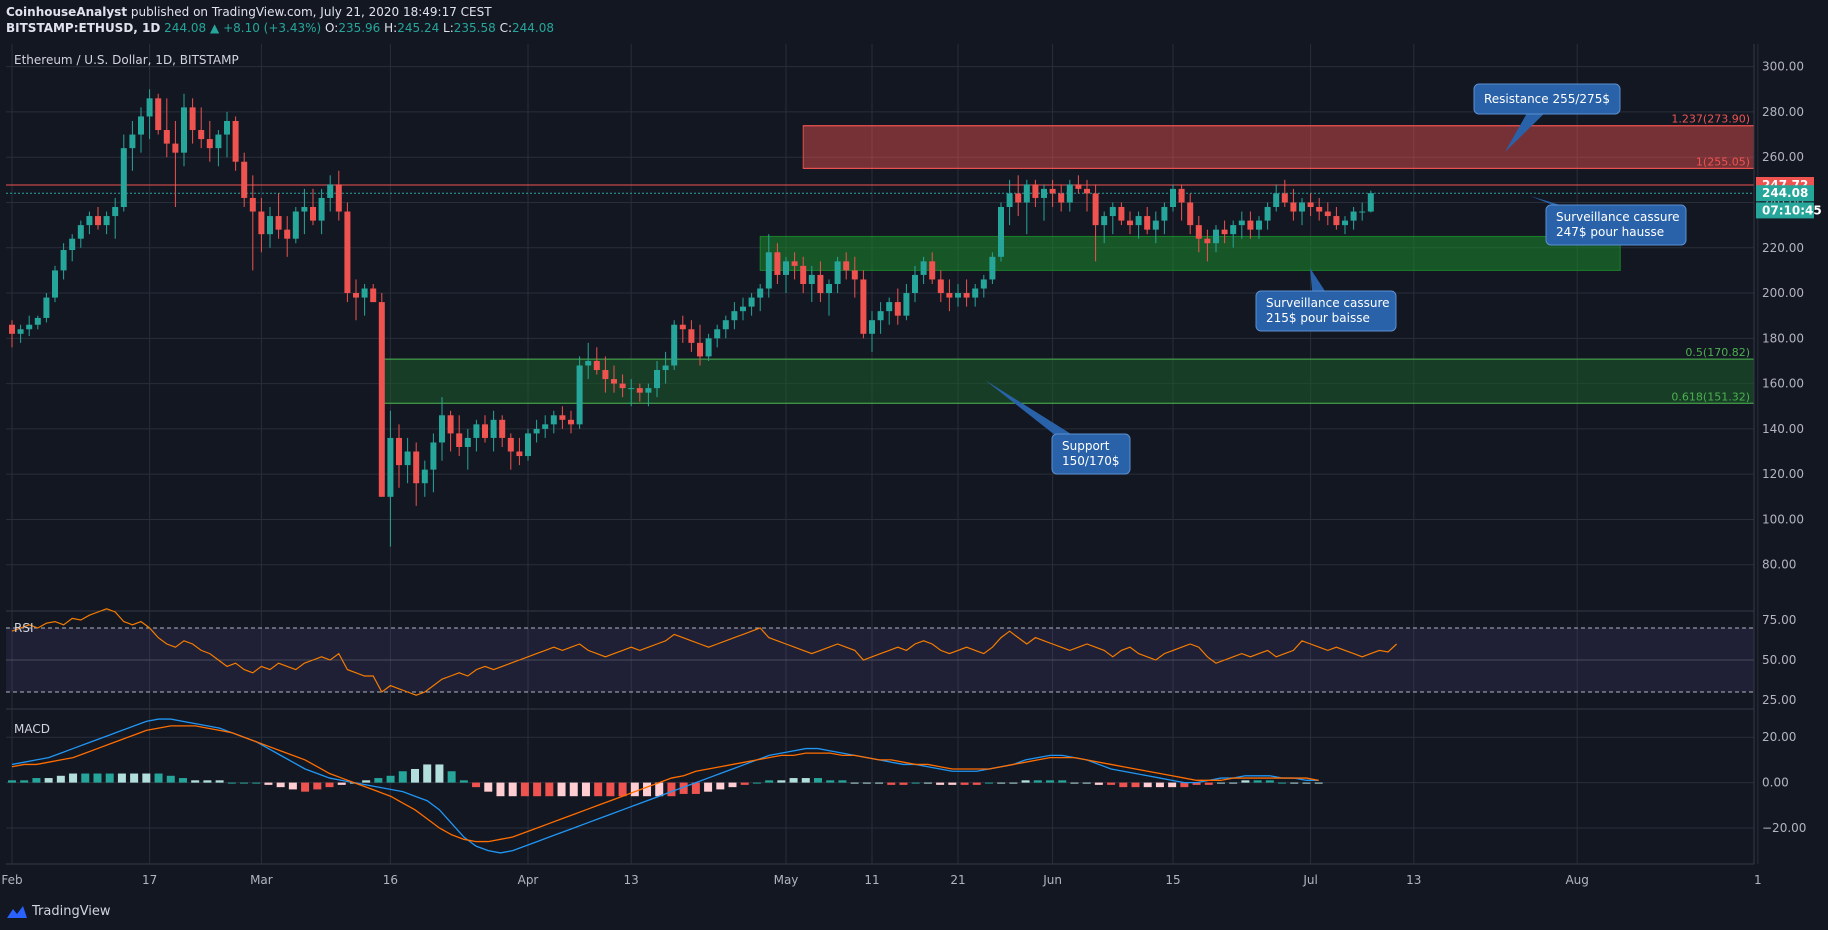 This screenshot has width=1828, height=930. I want to click on callout-text: 215$ pour baisse, so click(1318, 318).